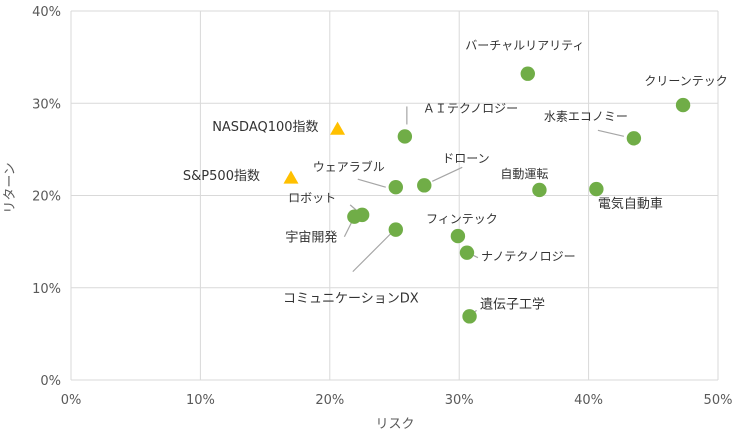 This screenshot has width=740, height=437. I want to click on point-label: ナノテクノロジー, so click(528, 257).